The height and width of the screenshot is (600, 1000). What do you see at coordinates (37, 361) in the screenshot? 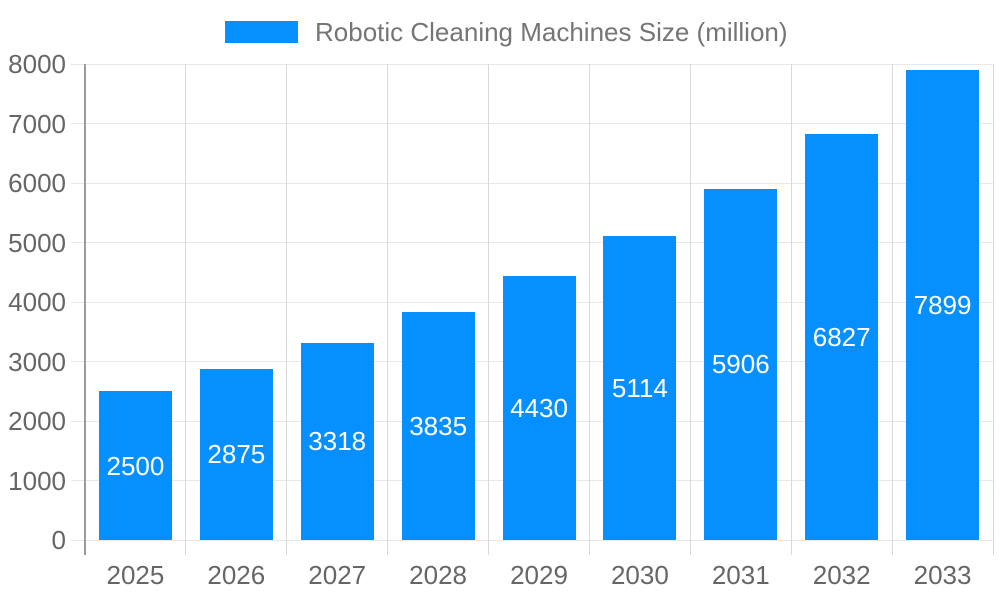
I see `y-tick-label: 3000` at bounding box center [37, 361].